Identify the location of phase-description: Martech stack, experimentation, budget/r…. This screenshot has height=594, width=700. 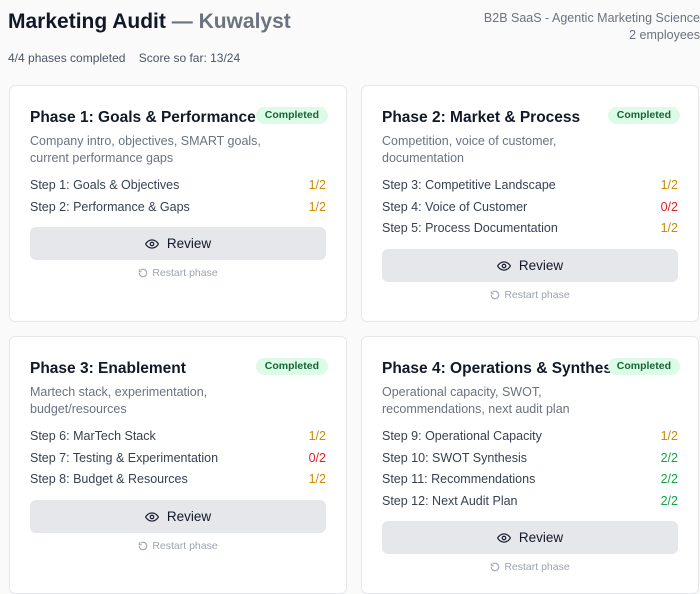
(119, 400).